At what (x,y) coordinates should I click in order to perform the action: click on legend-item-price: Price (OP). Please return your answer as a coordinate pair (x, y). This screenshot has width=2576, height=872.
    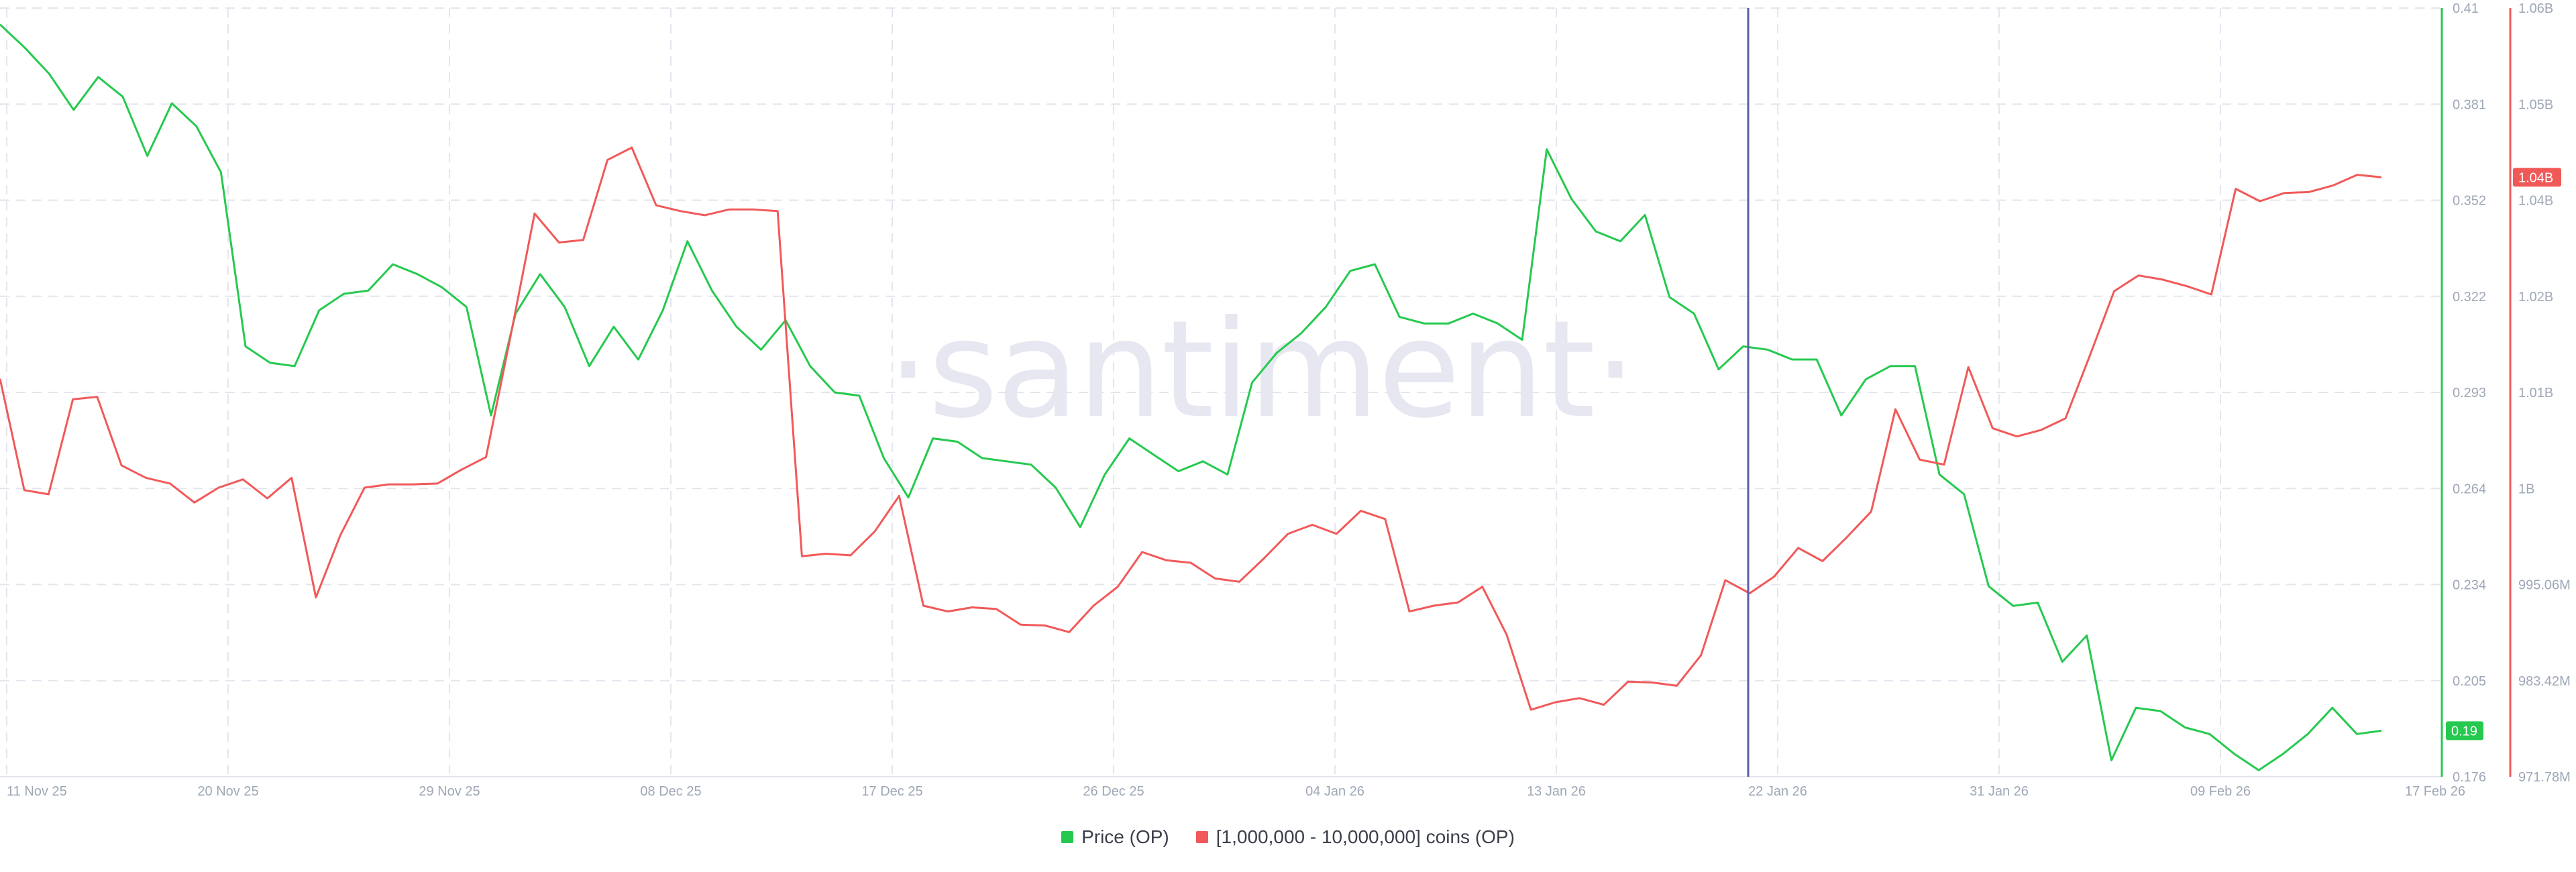
    Looking at the image, I should click on (1115, 837).